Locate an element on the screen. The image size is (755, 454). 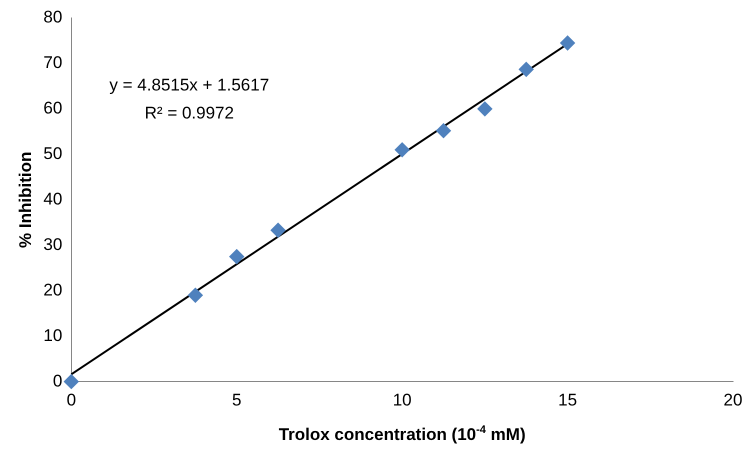
y-tick-label: 10 is located at coordinates (52, 335).